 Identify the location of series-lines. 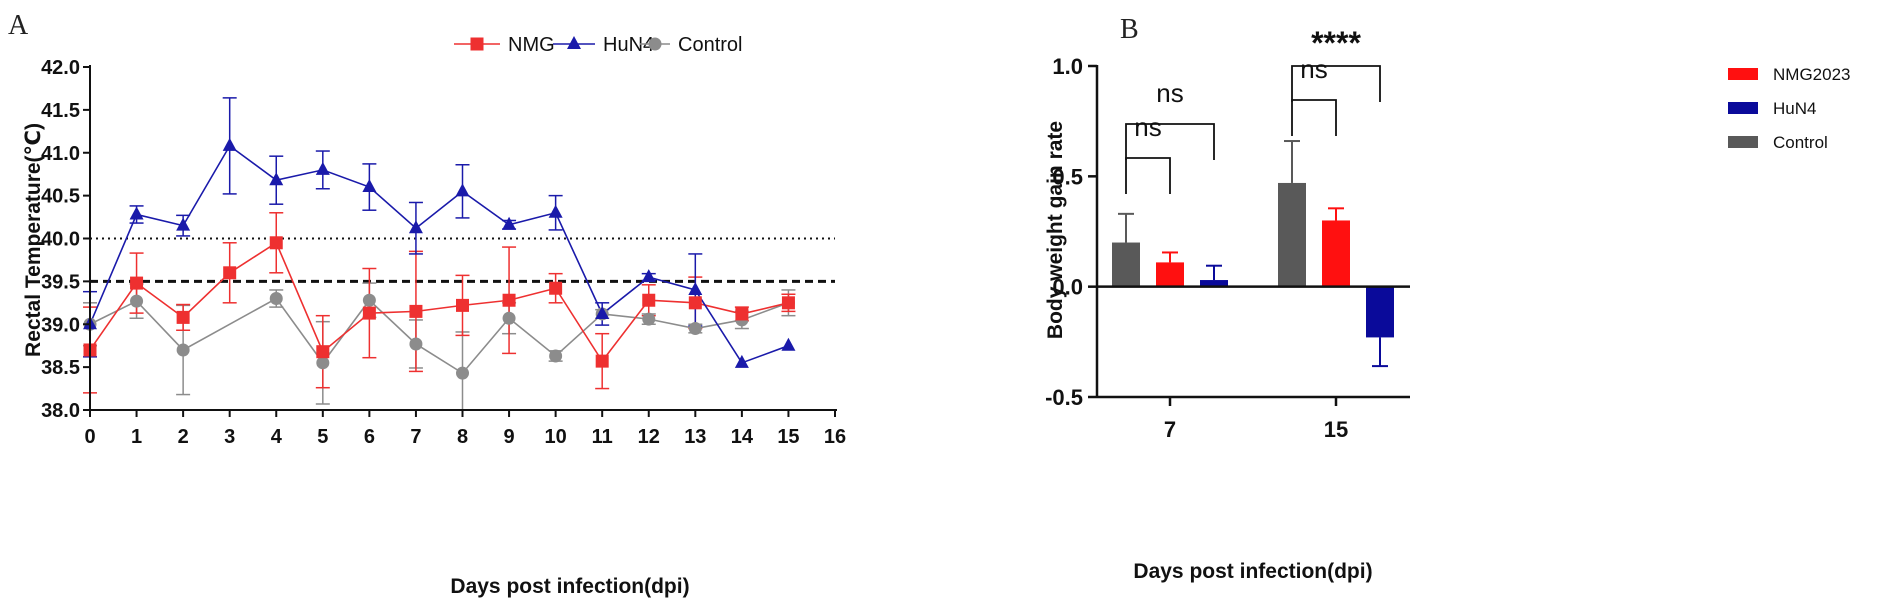
(439, 259).